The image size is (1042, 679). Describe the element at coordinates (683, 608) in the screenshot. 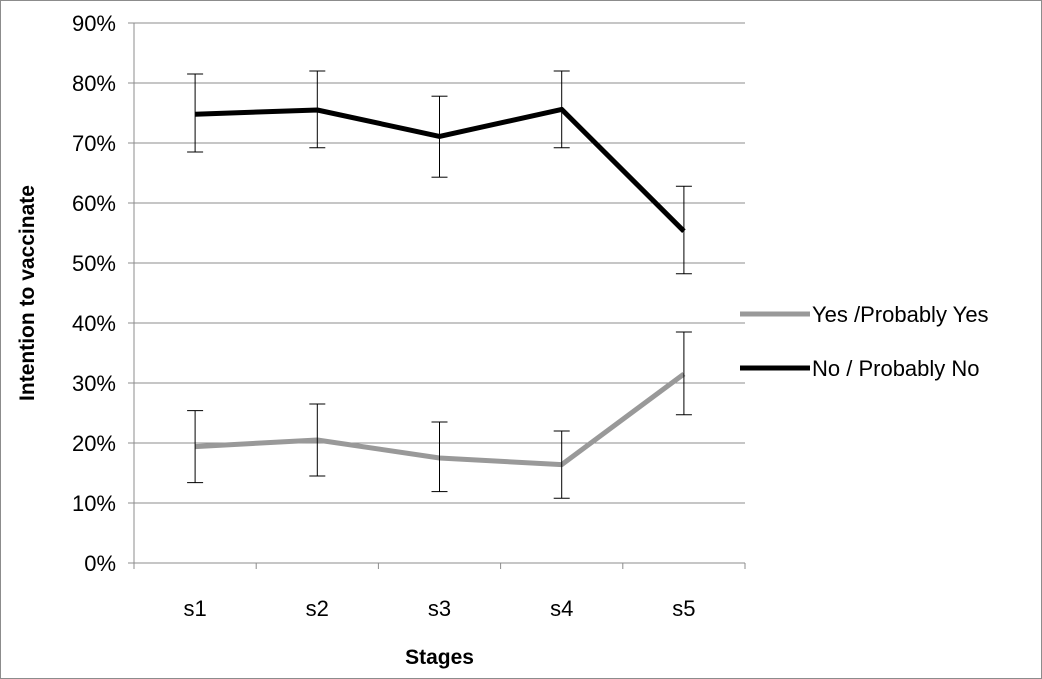

I see `x-tick-label: s5` at that location.